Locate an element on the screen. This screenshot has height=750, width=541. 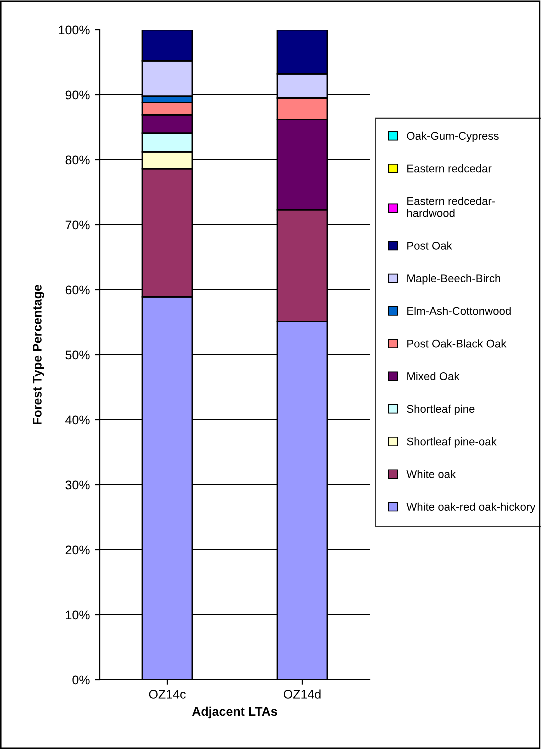
y-tick-label: 0% is located at coordinates (81, 680).